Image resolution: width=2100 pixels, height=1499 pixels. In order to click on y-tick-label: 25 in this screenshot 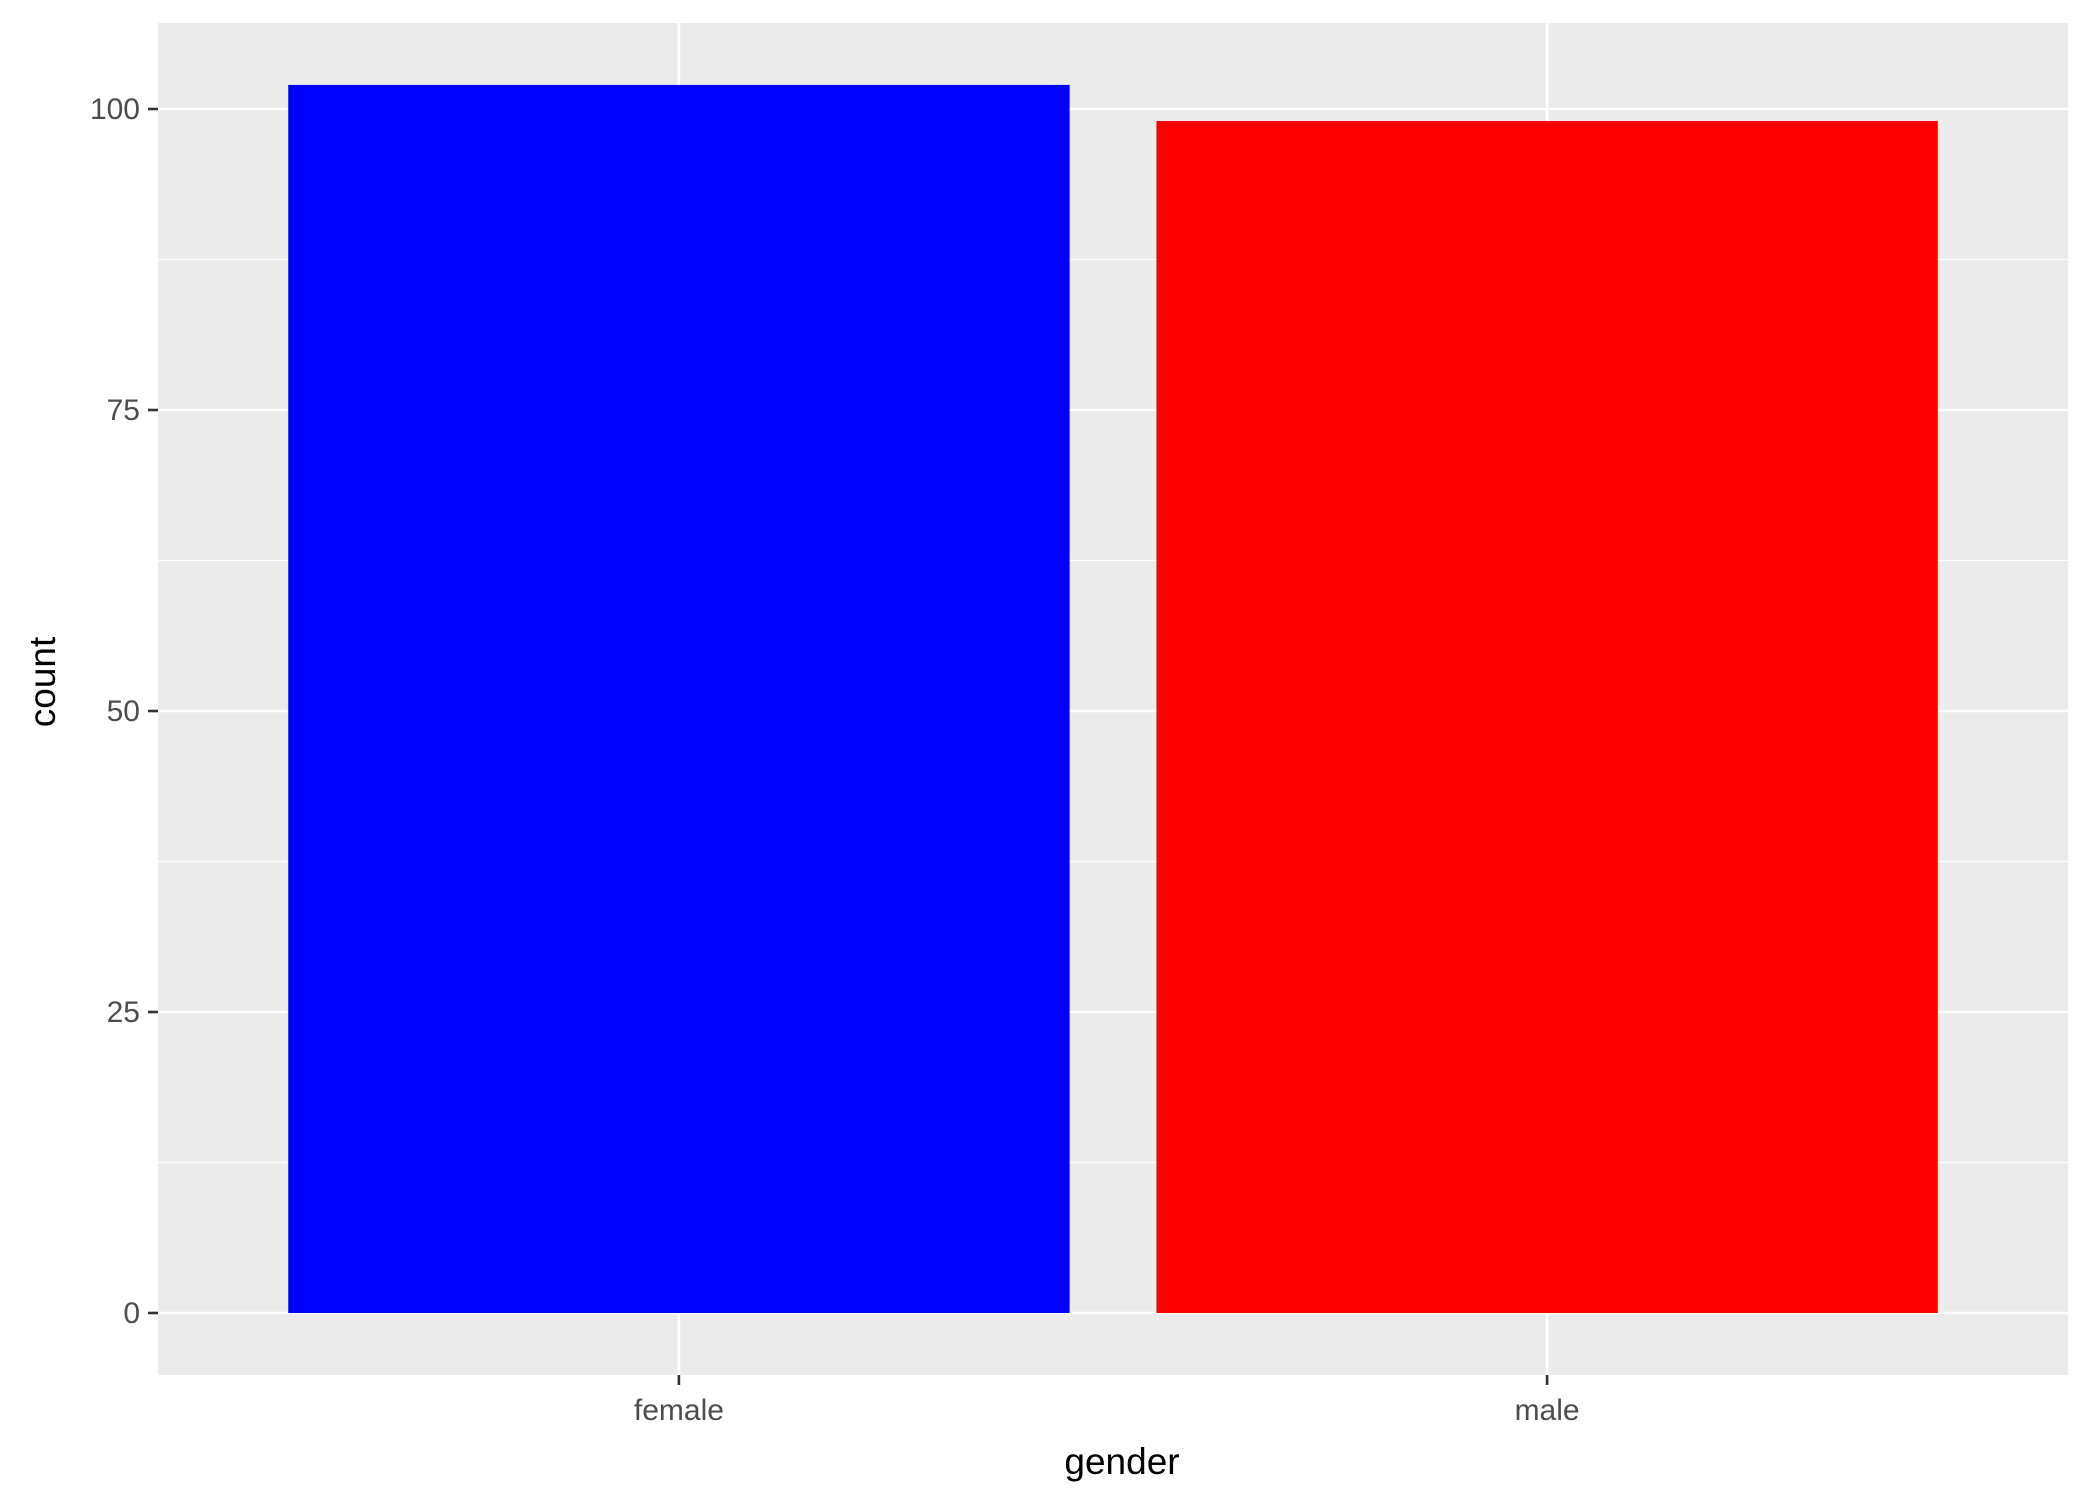, I will do `click(123, 1012)`.